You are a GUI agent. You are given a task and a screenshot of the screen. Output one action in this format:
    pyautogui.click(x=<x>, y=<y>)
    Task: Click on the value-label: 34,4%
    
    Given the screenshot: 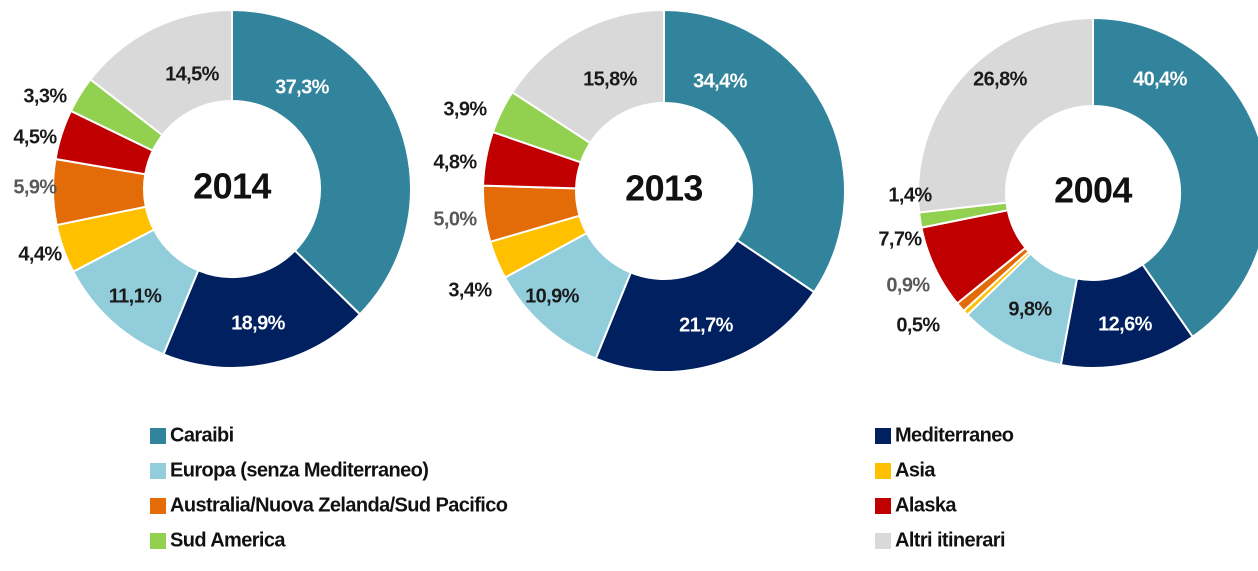 What is the action you would take?
    pyautogui.click(x=720, y=81)
    